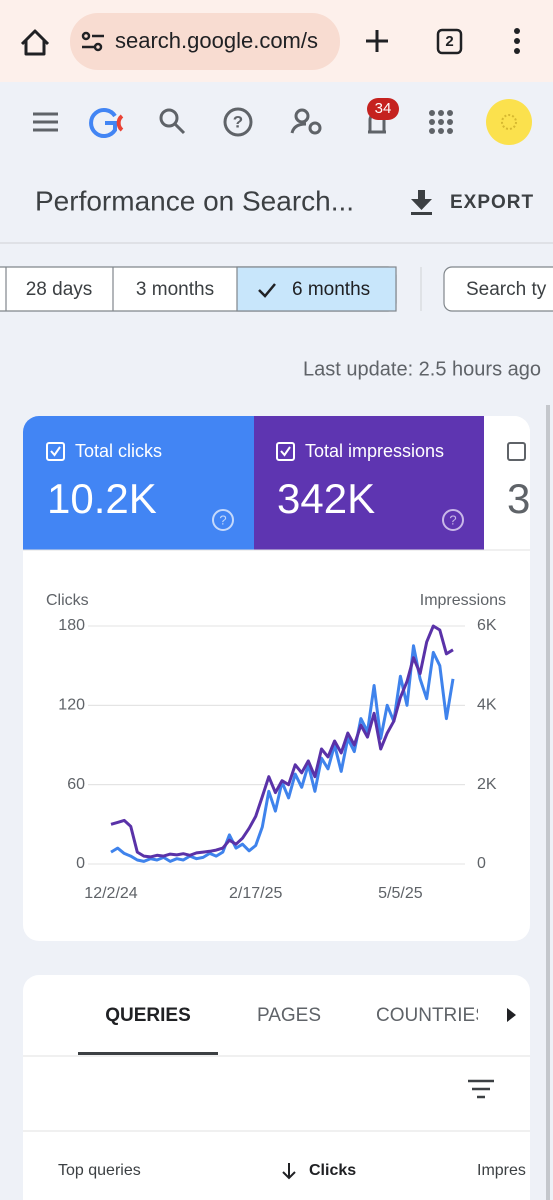 The width and height of the screenshot is (553, 1200). Describe the element at coordinates (481, 863) in the screenshot. I see `y2-tick-label: 0` at that location.